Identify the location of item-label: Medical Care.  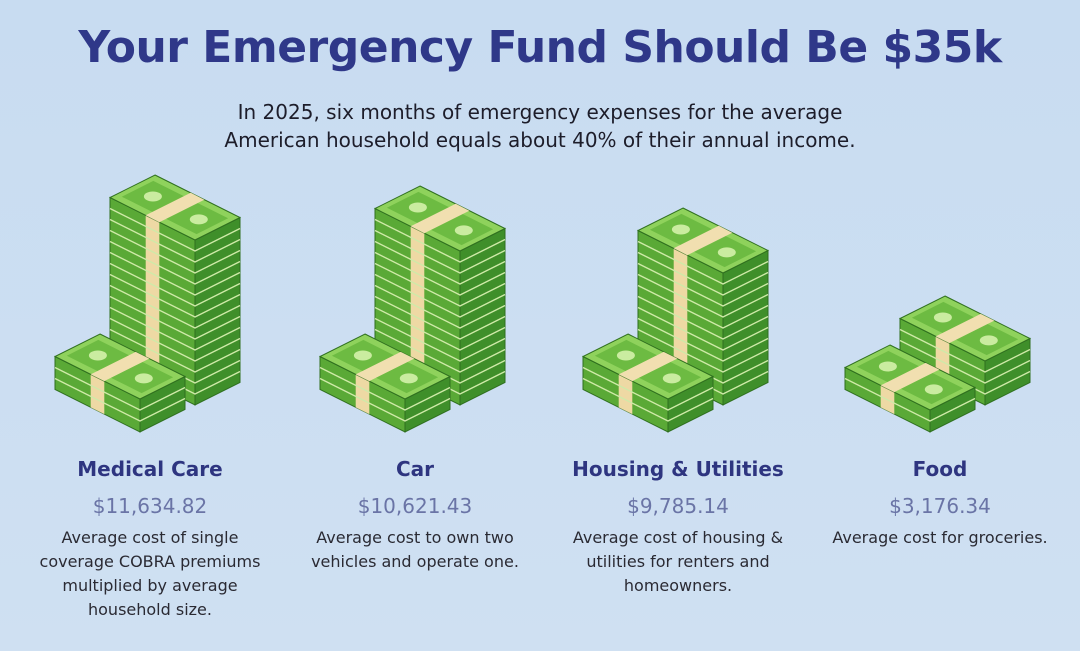
(150, 469).